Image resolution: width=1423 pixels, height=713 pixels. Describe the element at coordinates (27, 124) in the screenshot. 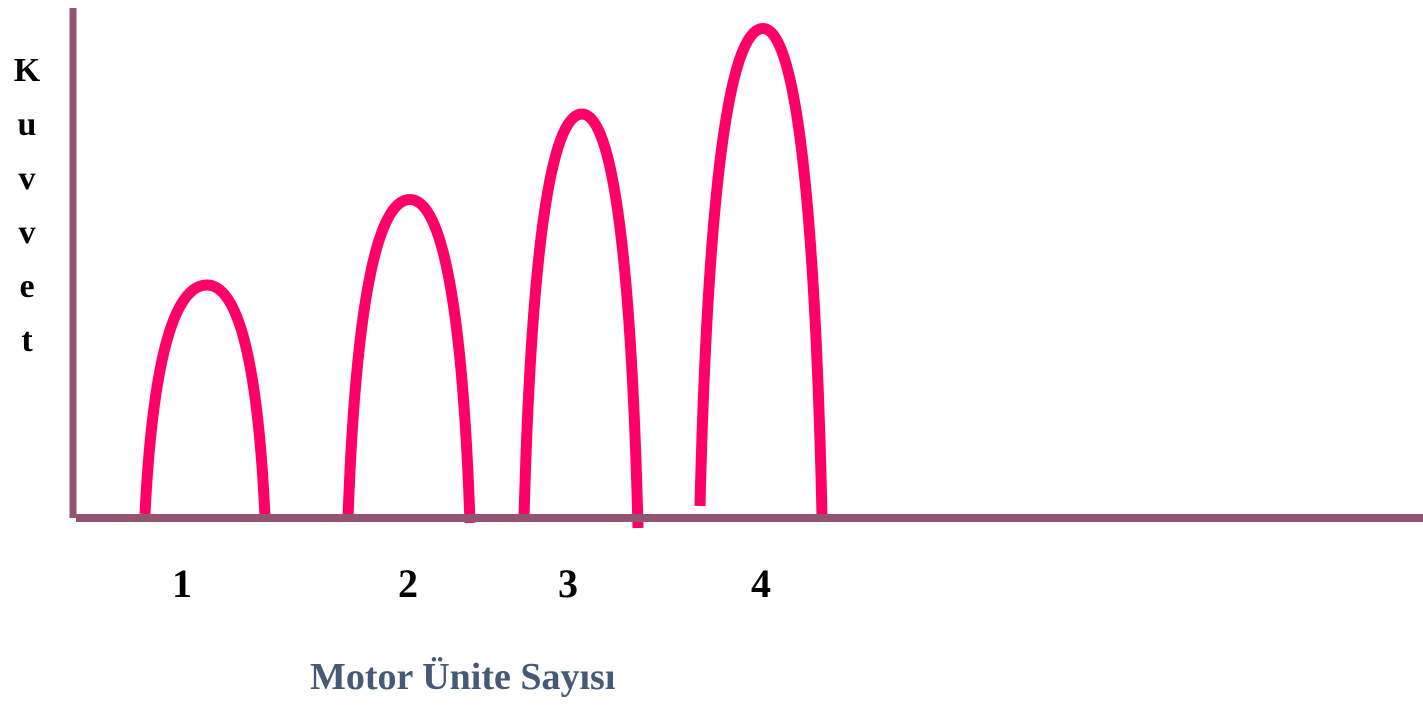

I see `y-axis-title-letter: u` at that location.